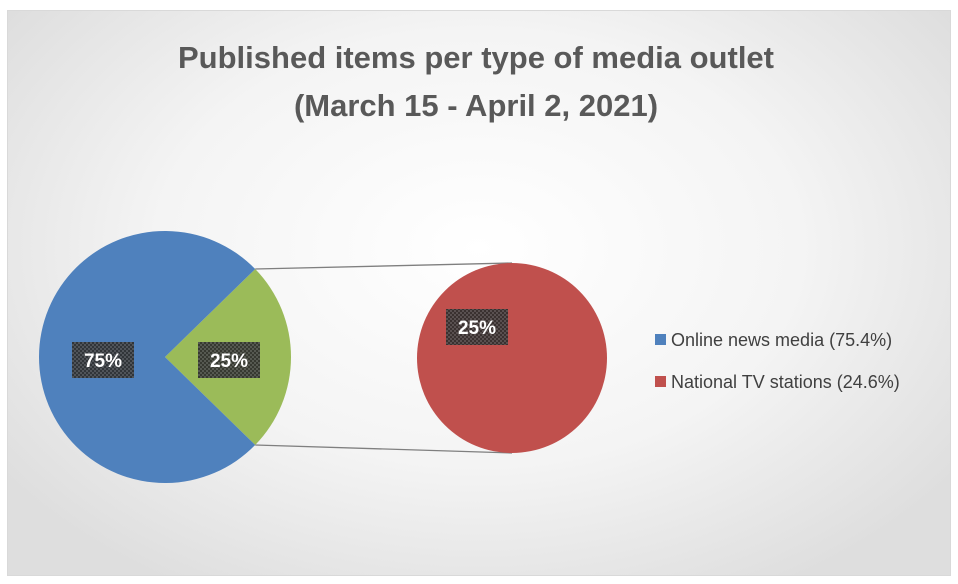 Image resolution: width=958 pixels, height=584 pixels. I want to click on chart-title: Published items per type of media outlet, so click(476, 57).